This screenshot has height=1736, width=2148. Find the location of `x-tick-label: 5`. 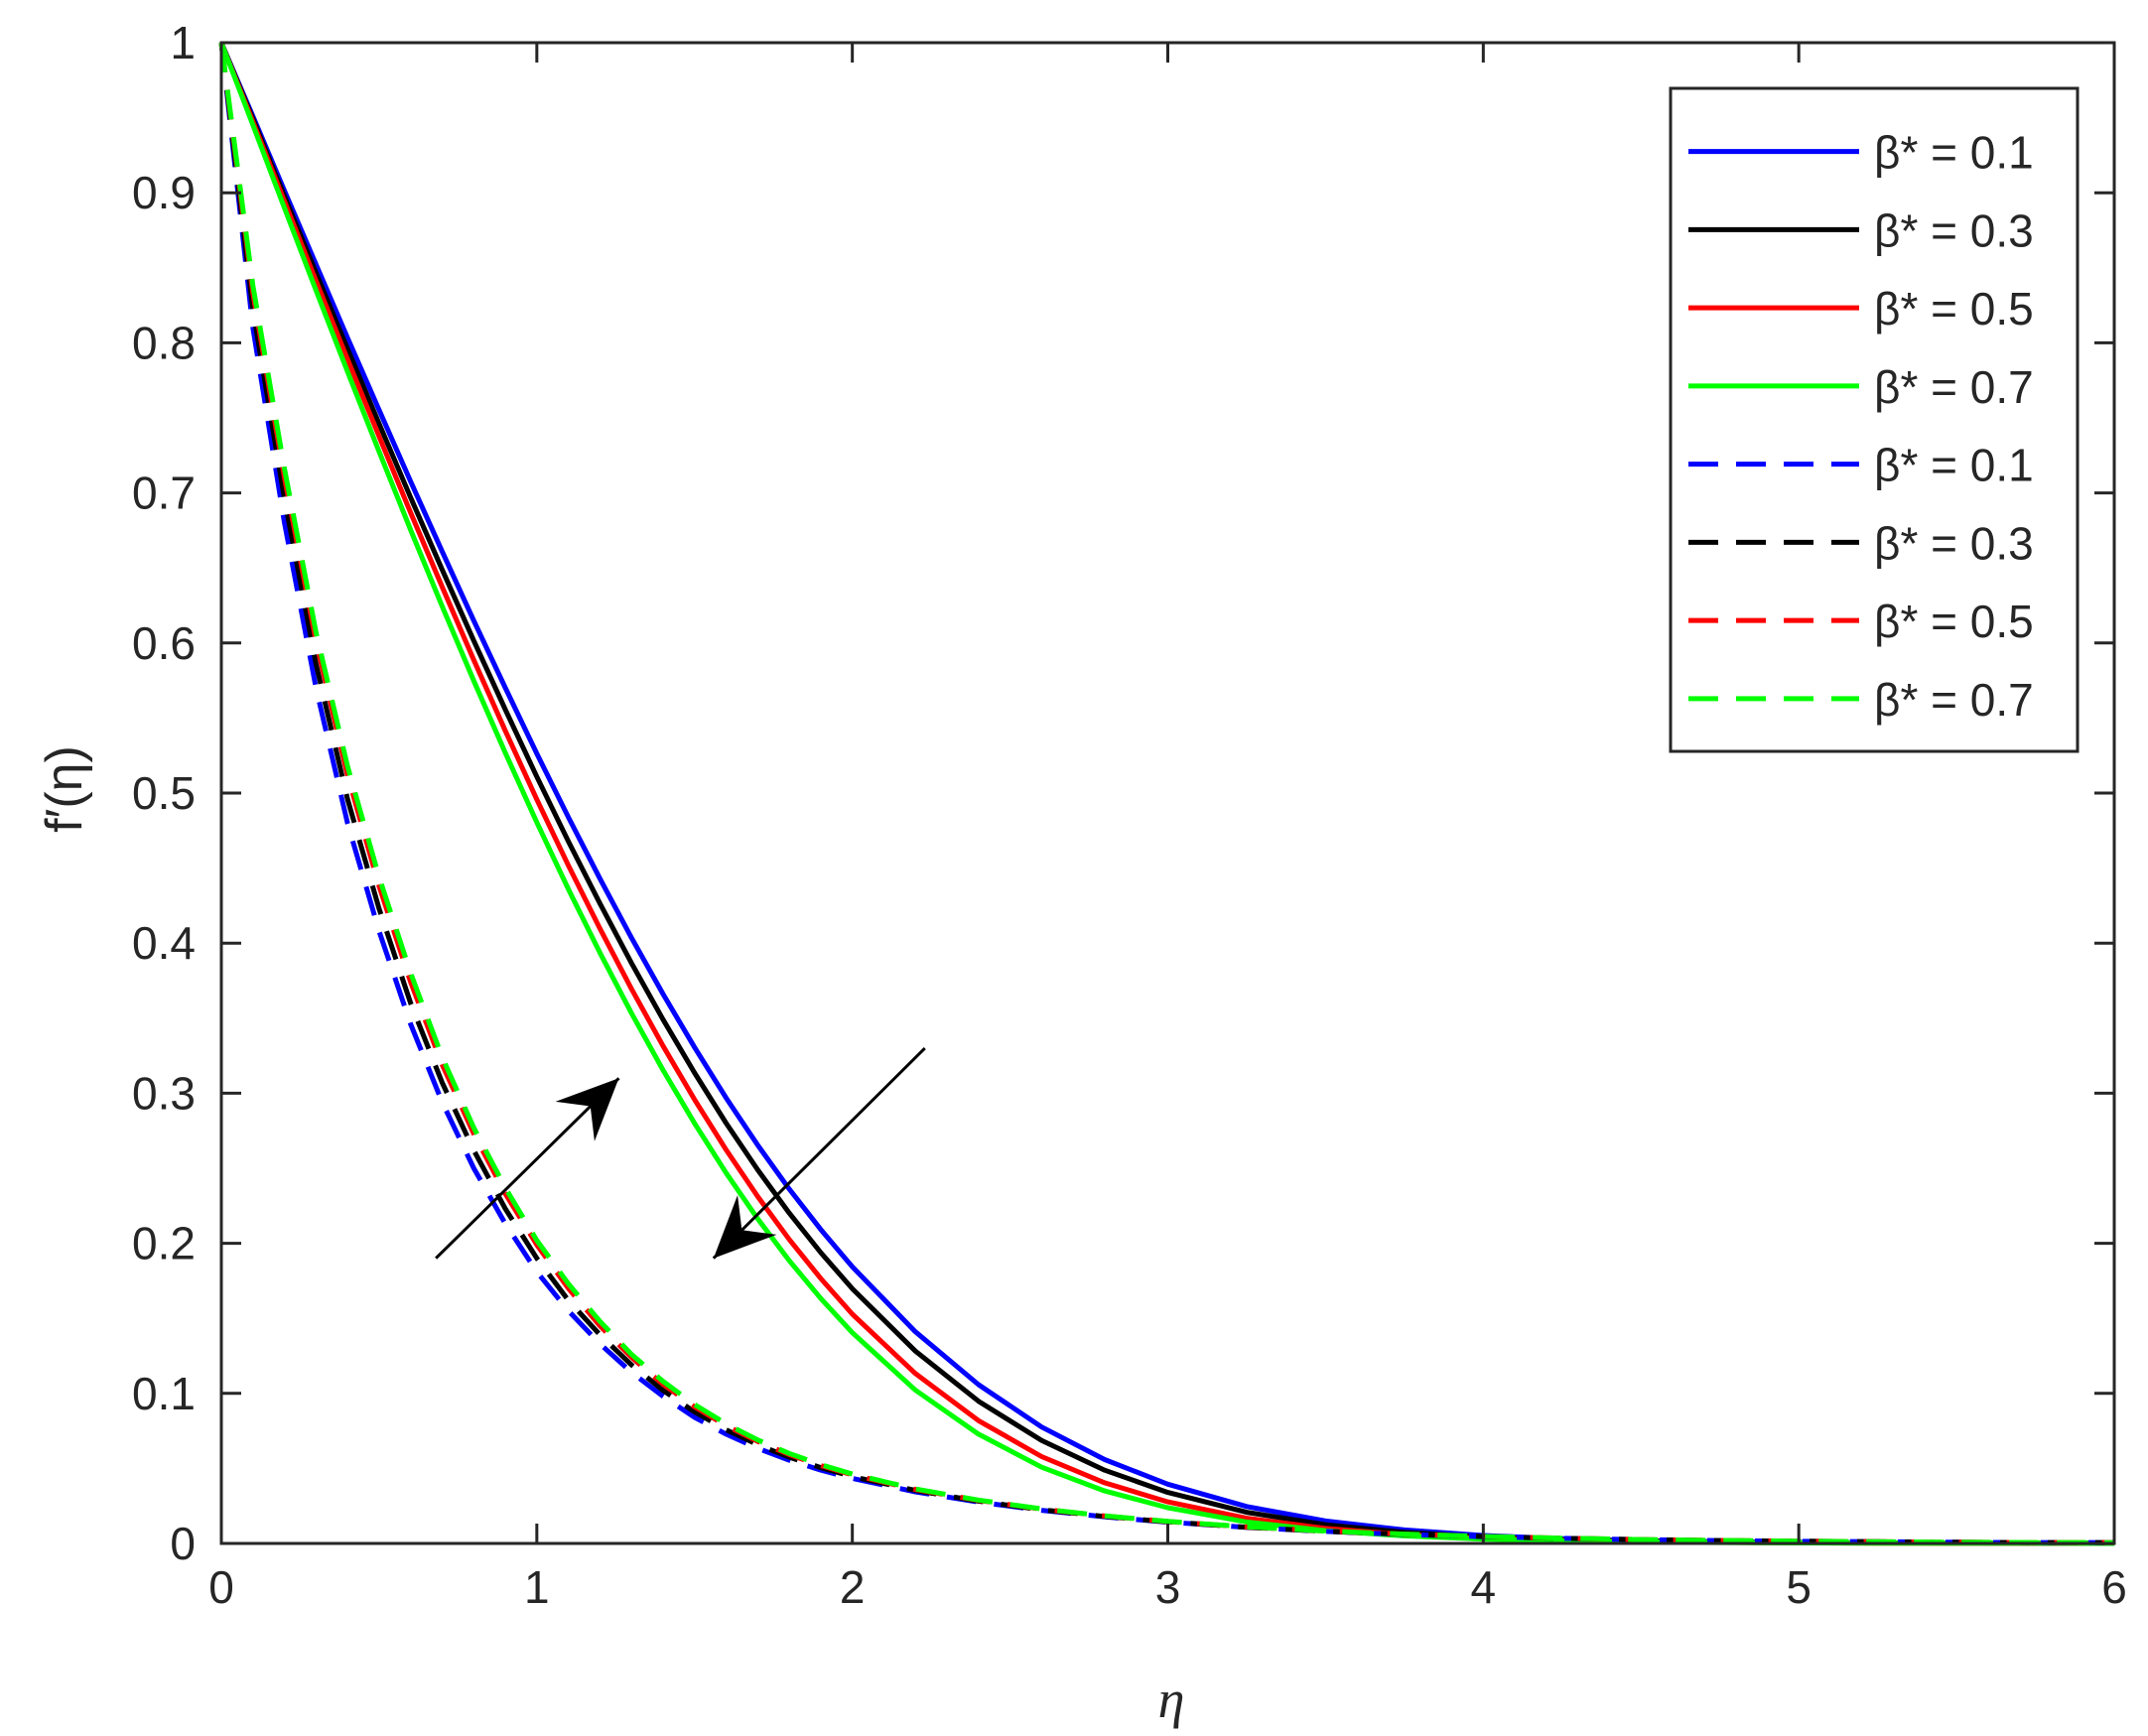

x-tick-label: 5 is located at coordinates (1799, 1587).